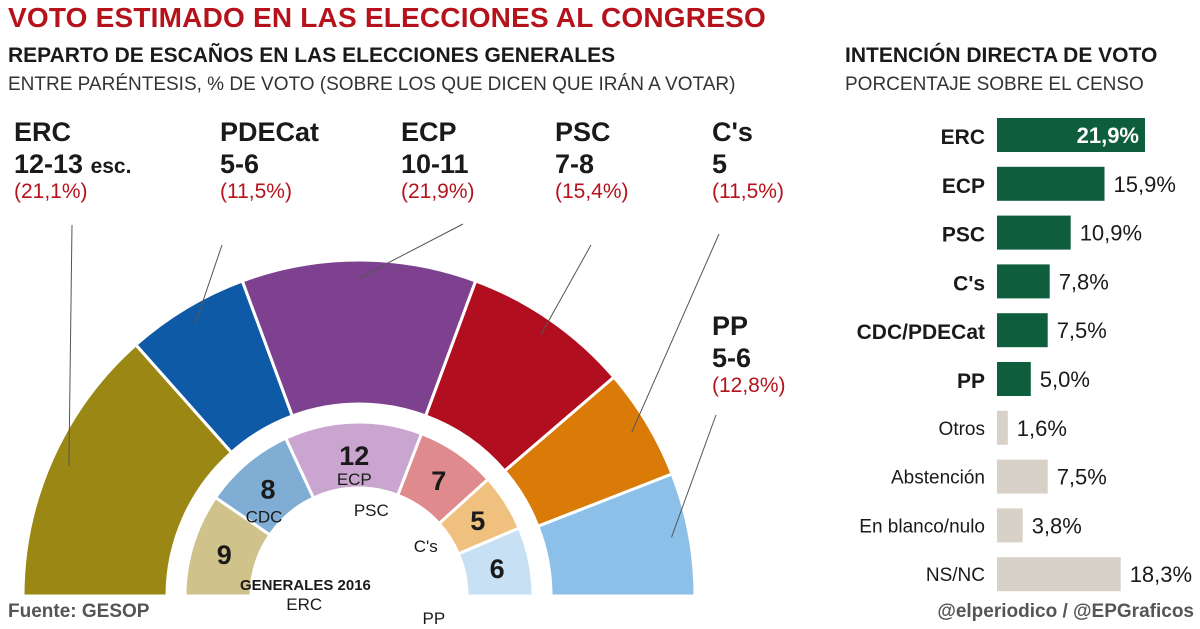  Describe the element at coordinates (224, 555) in the screenshot. I see `seats-2016-value-erc: 9` at that location.